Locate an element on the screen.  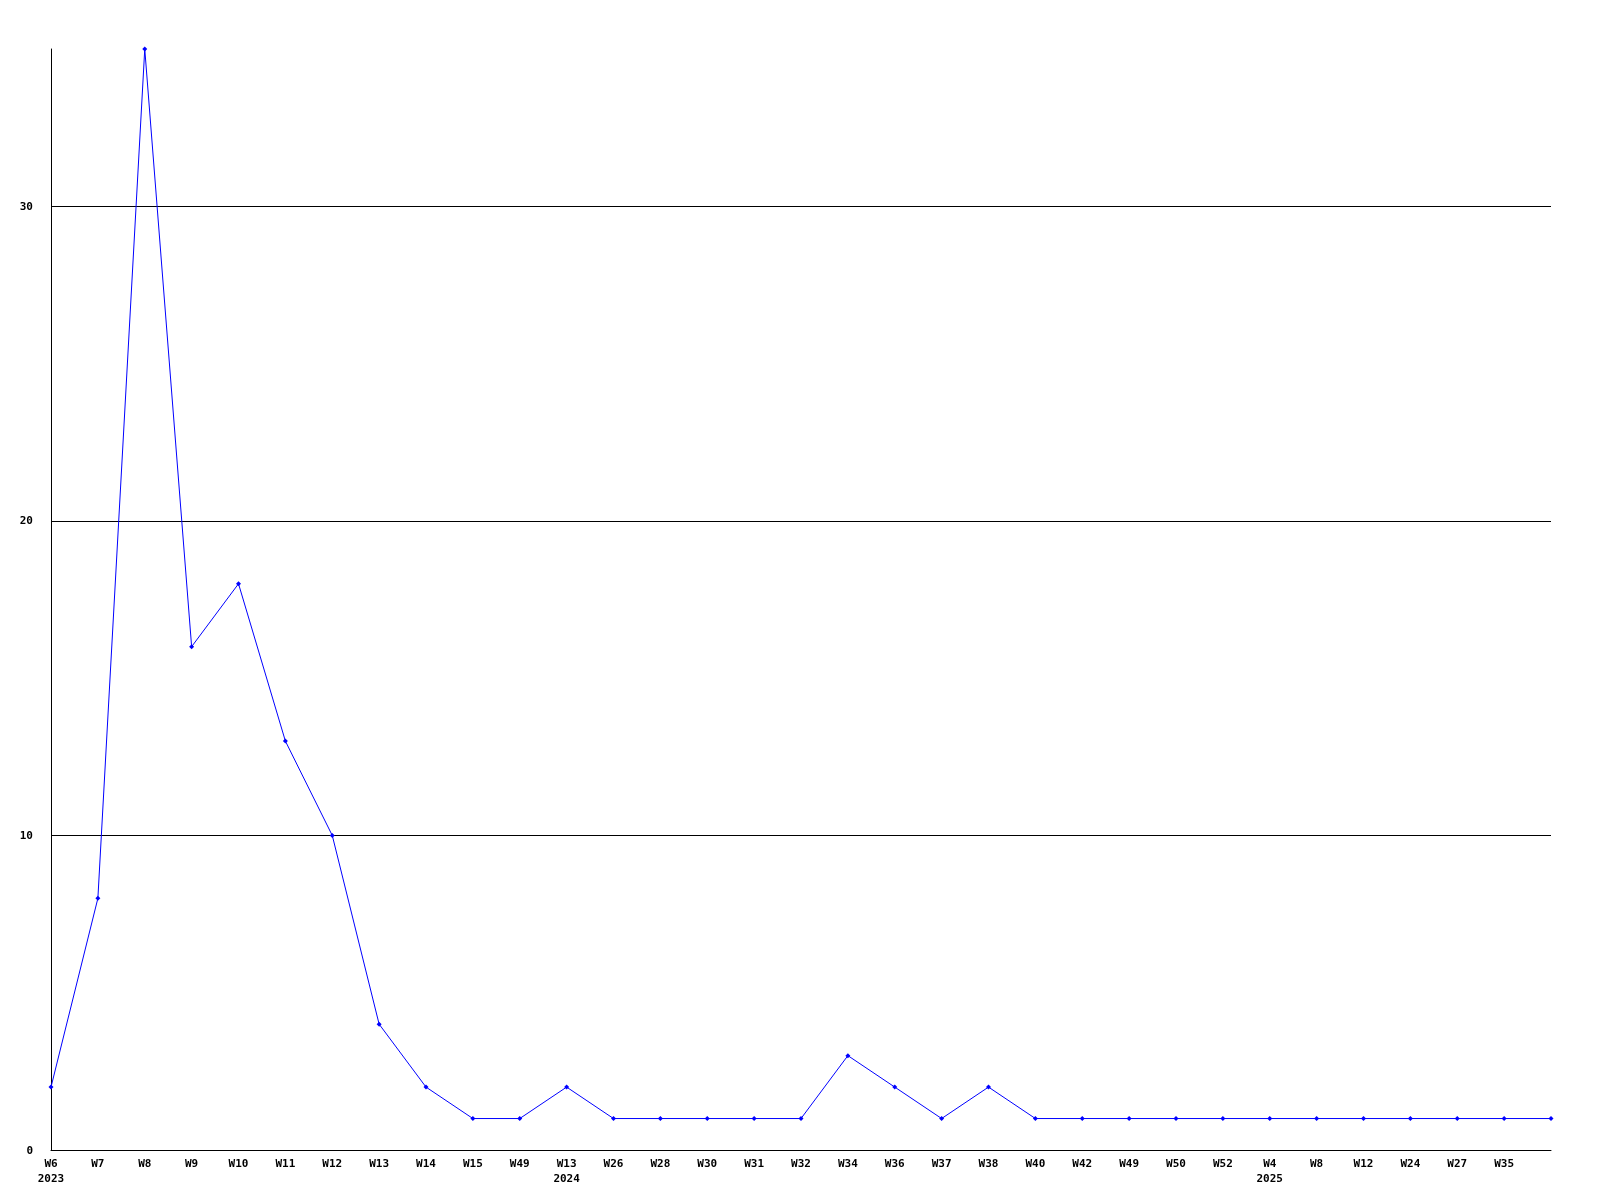
x-tick-label: W11 is located at coordinates (285, 1163).